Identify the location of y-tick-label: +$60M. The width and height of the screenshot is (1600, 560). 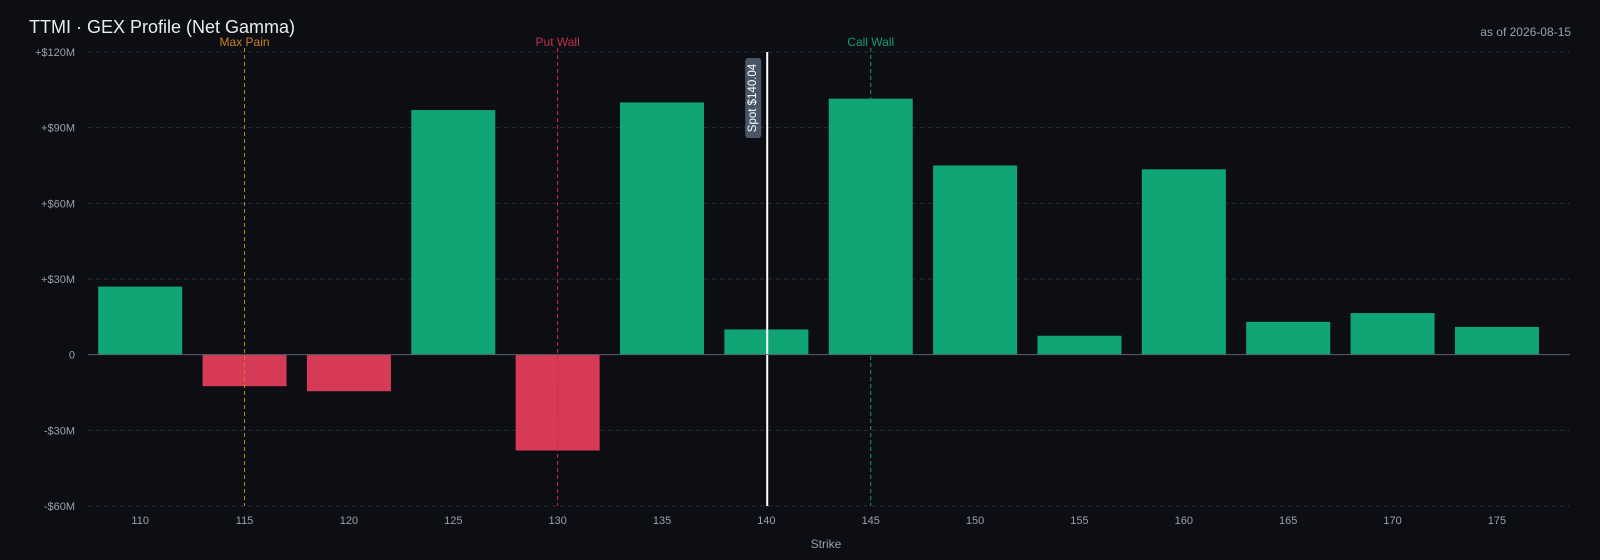
(58, 204).